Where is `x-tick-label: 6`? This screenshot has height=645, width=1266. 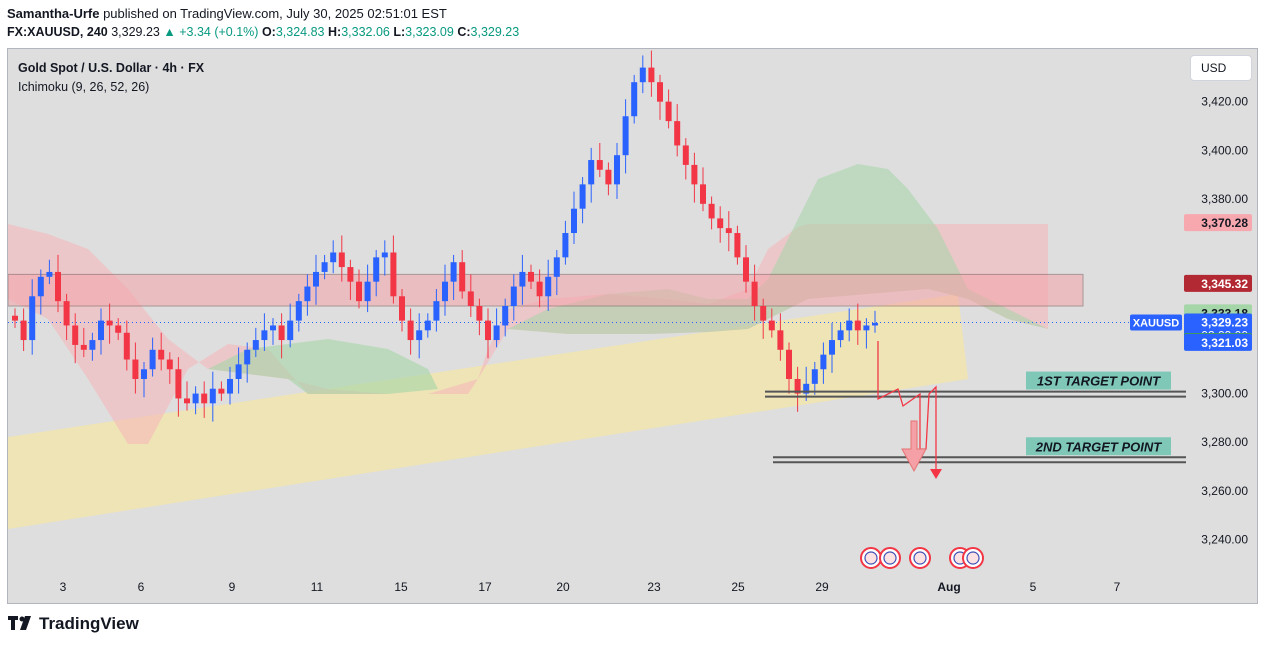 x-tick-label: 6 is located at coordinates (141, 587).